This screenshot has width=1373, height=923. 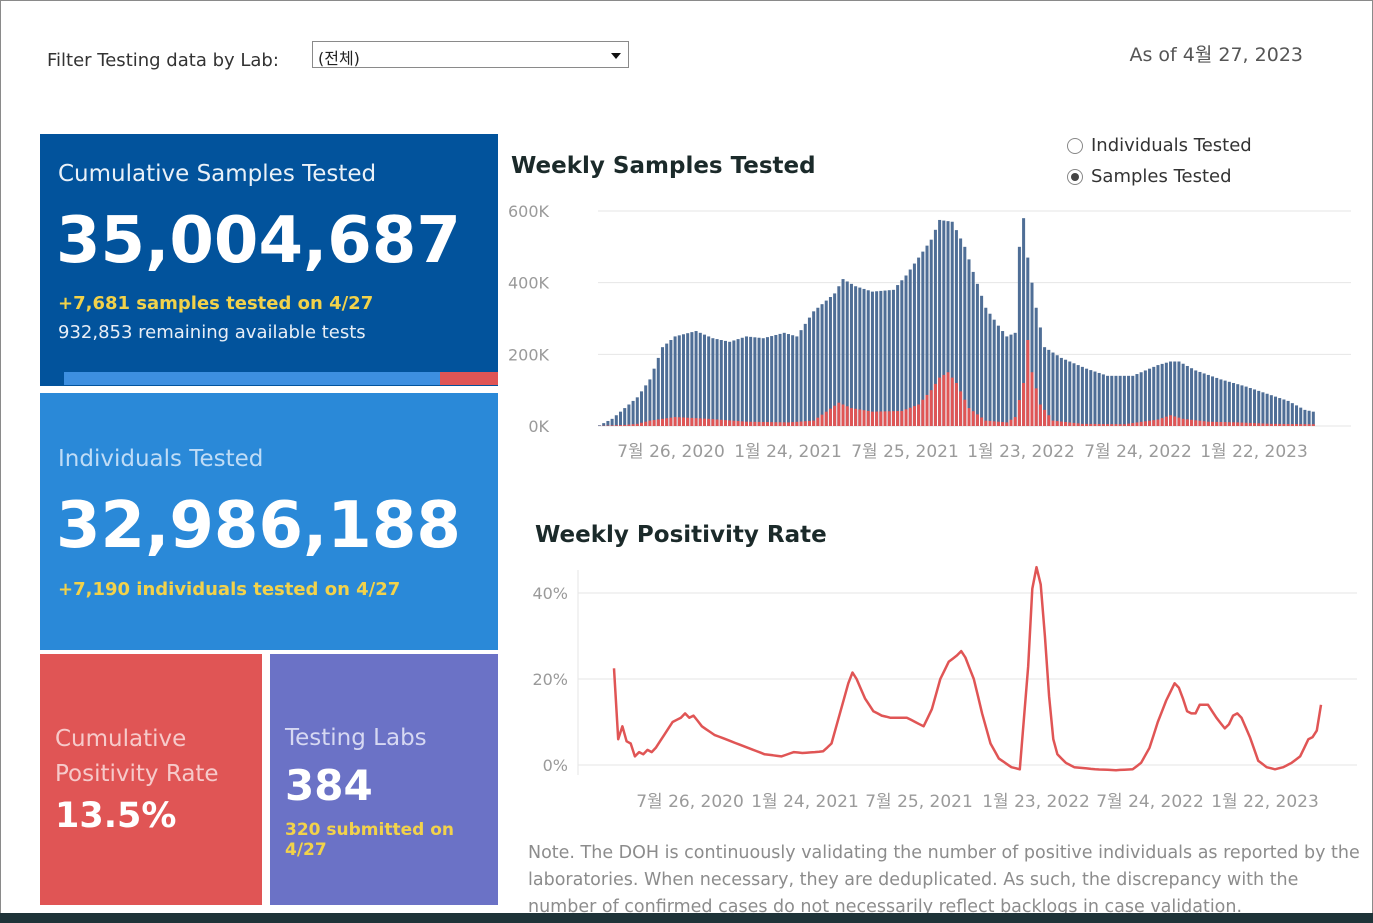 What do you see at coordinates (163, 60) in the screenshot?
I see `lab-filter-label: Filter Testing data by Lab:` at bounding box center [163, 60].